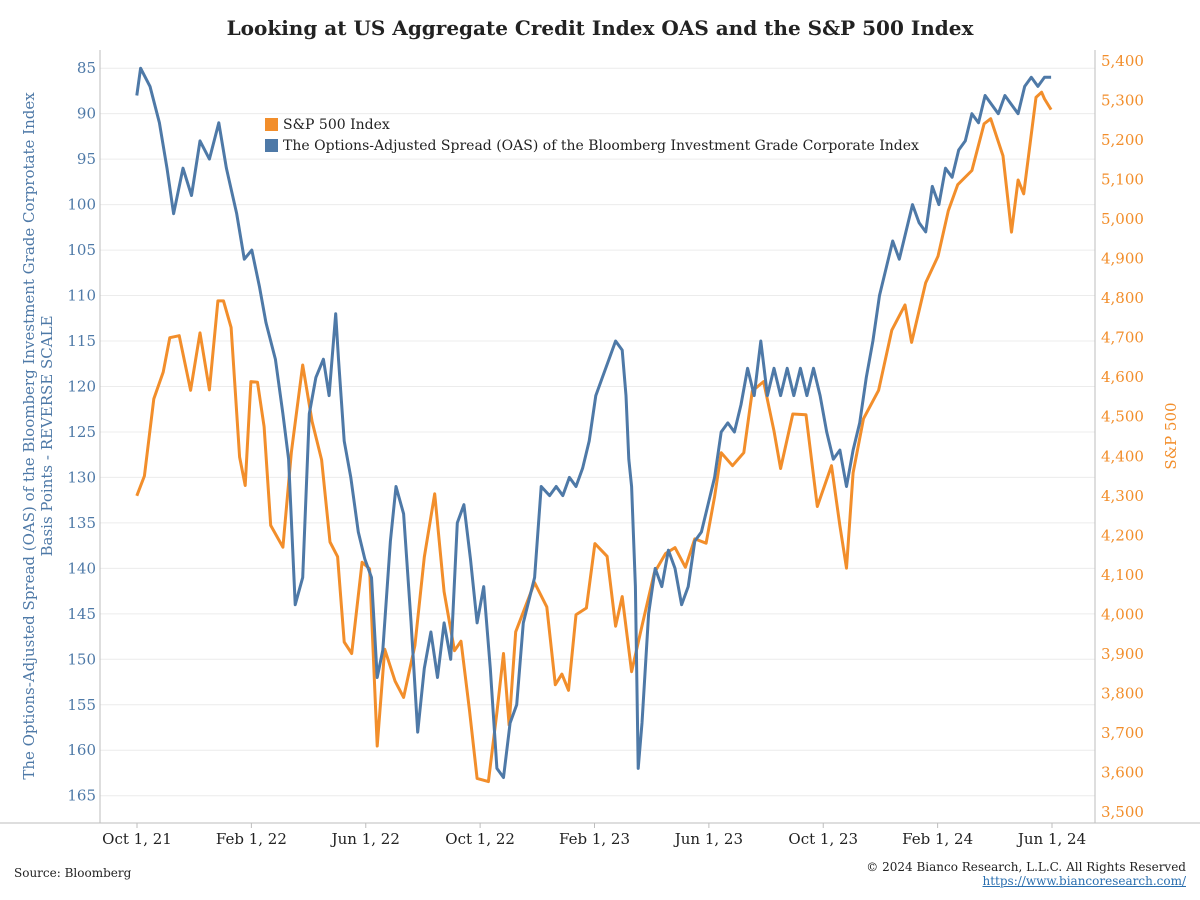 This screenshot has height=900, width=1200. Describe the element at coordinates (81, 477) in the screenshot. I see `left-tick-label: 130` at that location.